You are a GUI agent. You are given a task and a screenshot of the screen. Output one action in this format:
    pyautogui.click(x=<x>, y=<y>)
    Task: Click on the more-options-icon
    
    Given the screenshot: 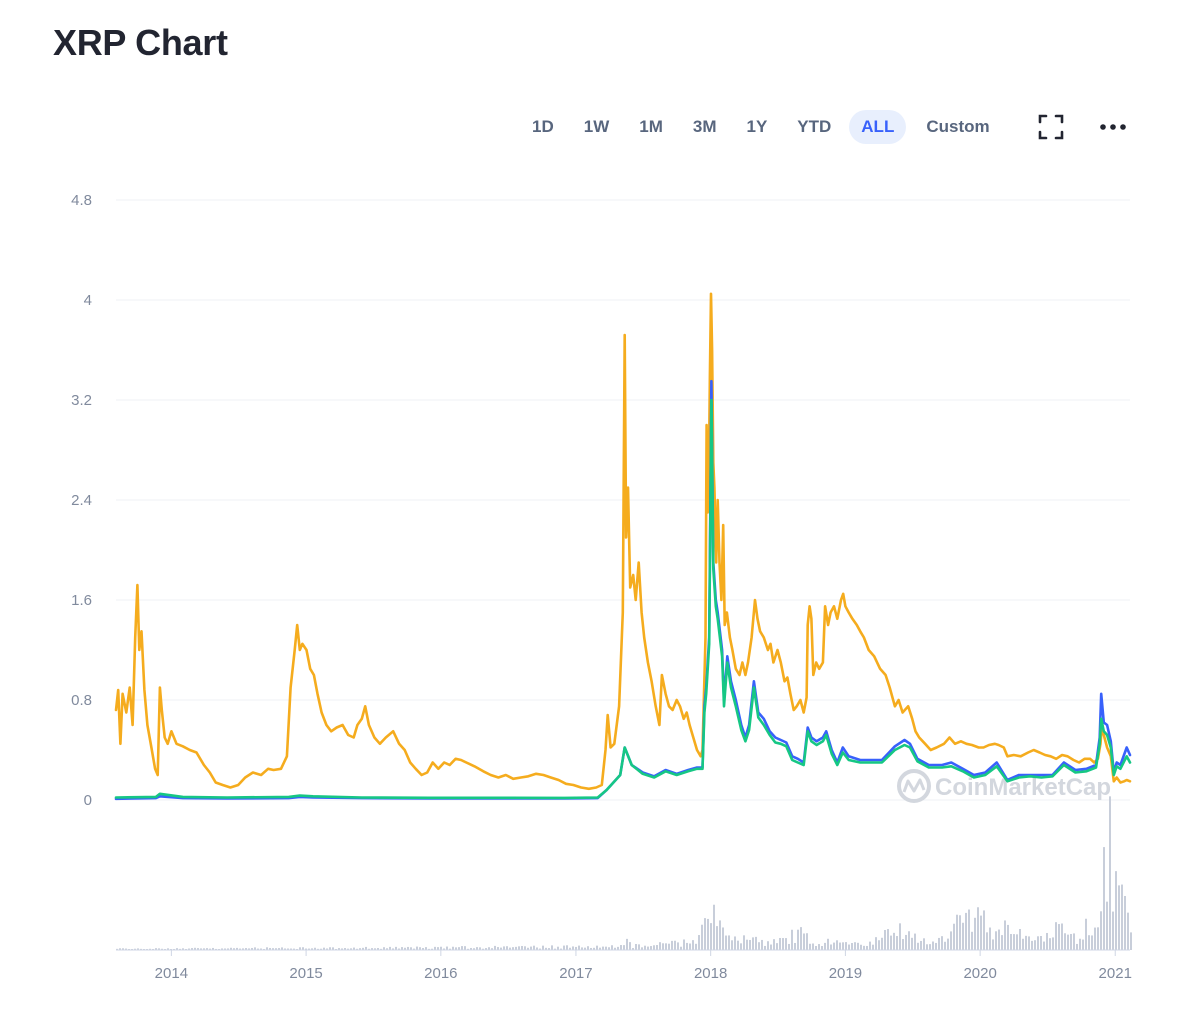 What is the action you would take?
    pyautogui.click(x=1113, y=127)
    